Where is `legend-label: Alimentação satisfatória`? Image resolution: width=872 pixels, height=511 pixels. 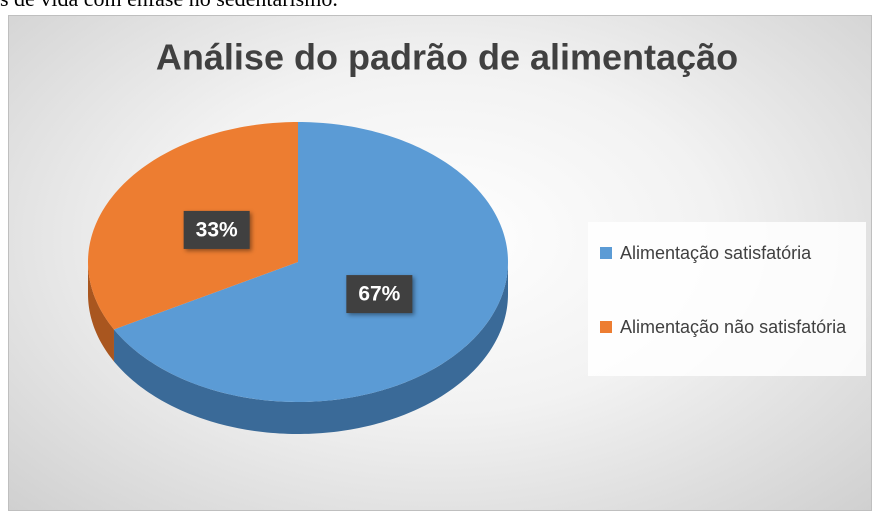
legend-label: Alimentação satisfatória is located at coordinates (716, 253).